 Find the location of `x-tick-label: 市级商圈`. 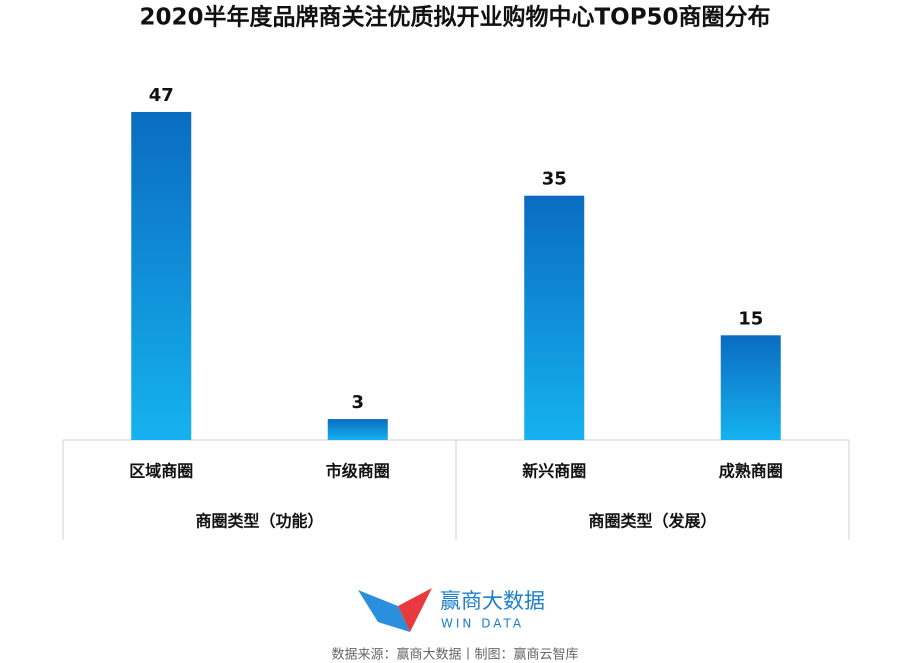

x-tick-label: 市级商圈 is located at coordinates (358, 471).